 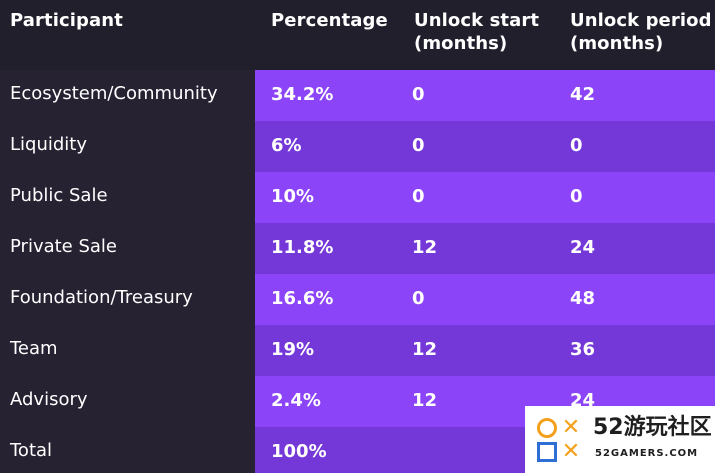 What do you see at coordinates (127, 146) in the screenshot?
I see `participant-cell: Liquidity` at bounding box center [127, 146].